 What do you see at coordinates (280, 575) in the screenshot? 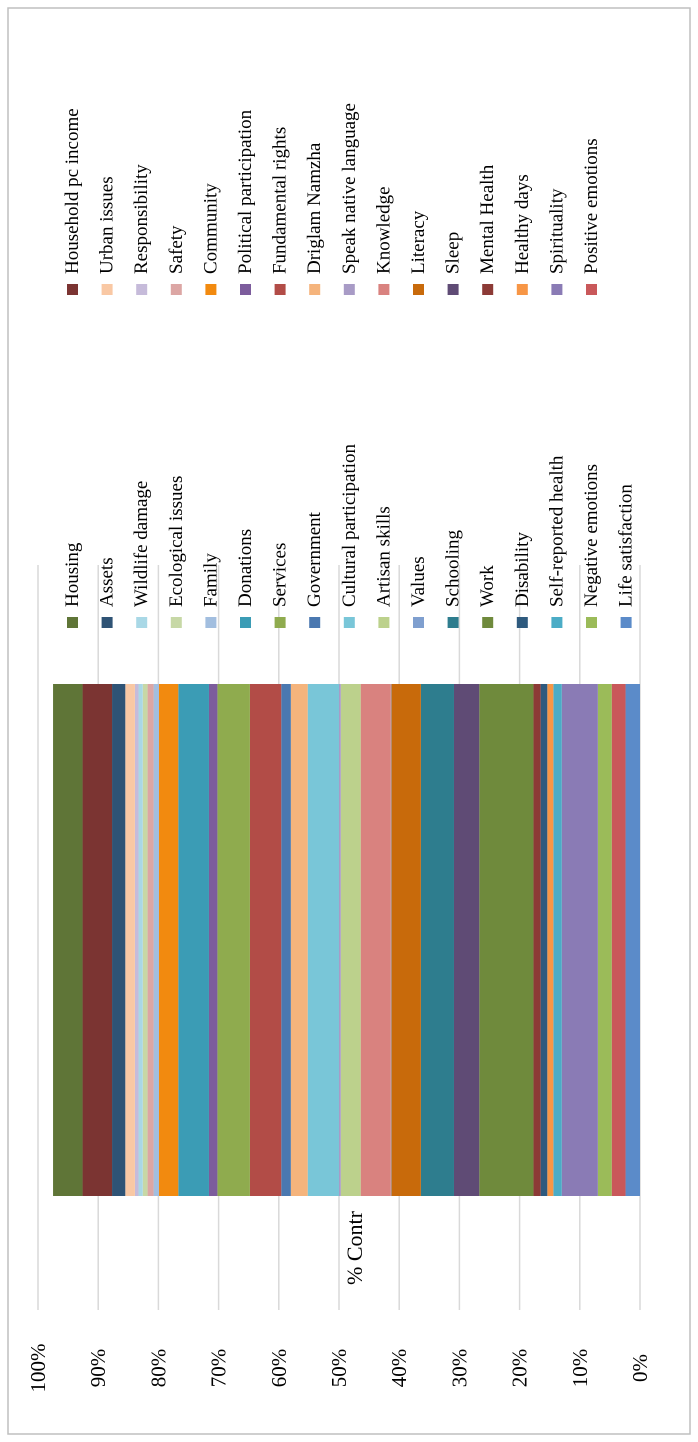
I see `legend-label: Services` at bounding box center [280, 575].